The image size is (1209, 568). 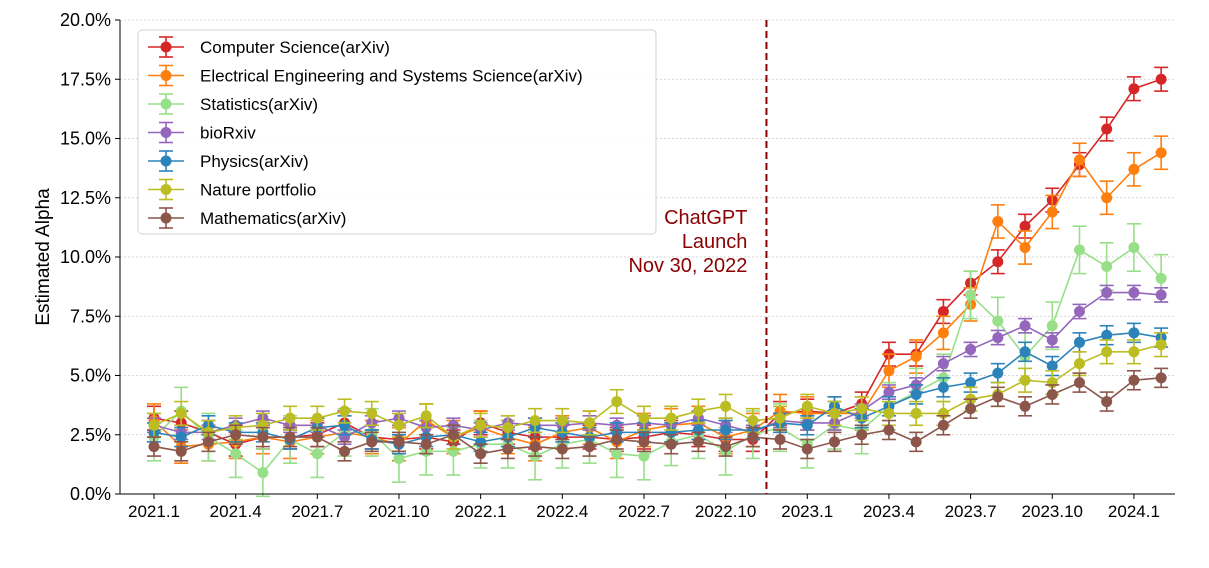 I want to click on legend-item: Computer Science(arXiv), so click(x=269, y=47).